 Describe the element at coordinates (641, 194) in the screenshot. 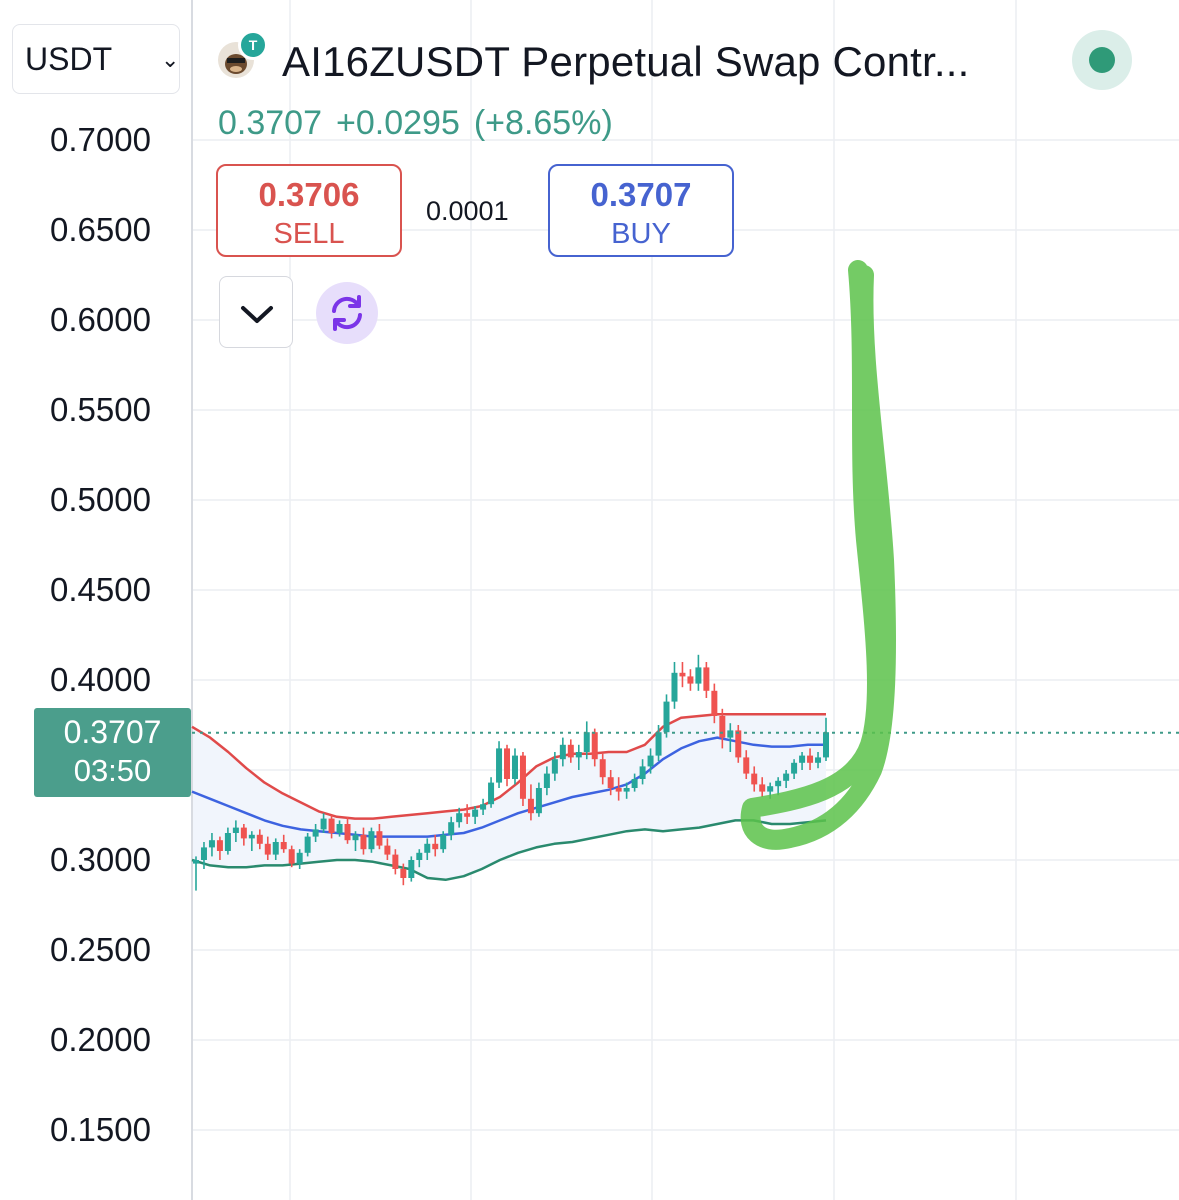

I see `buy-price: 0.3707` at that location.